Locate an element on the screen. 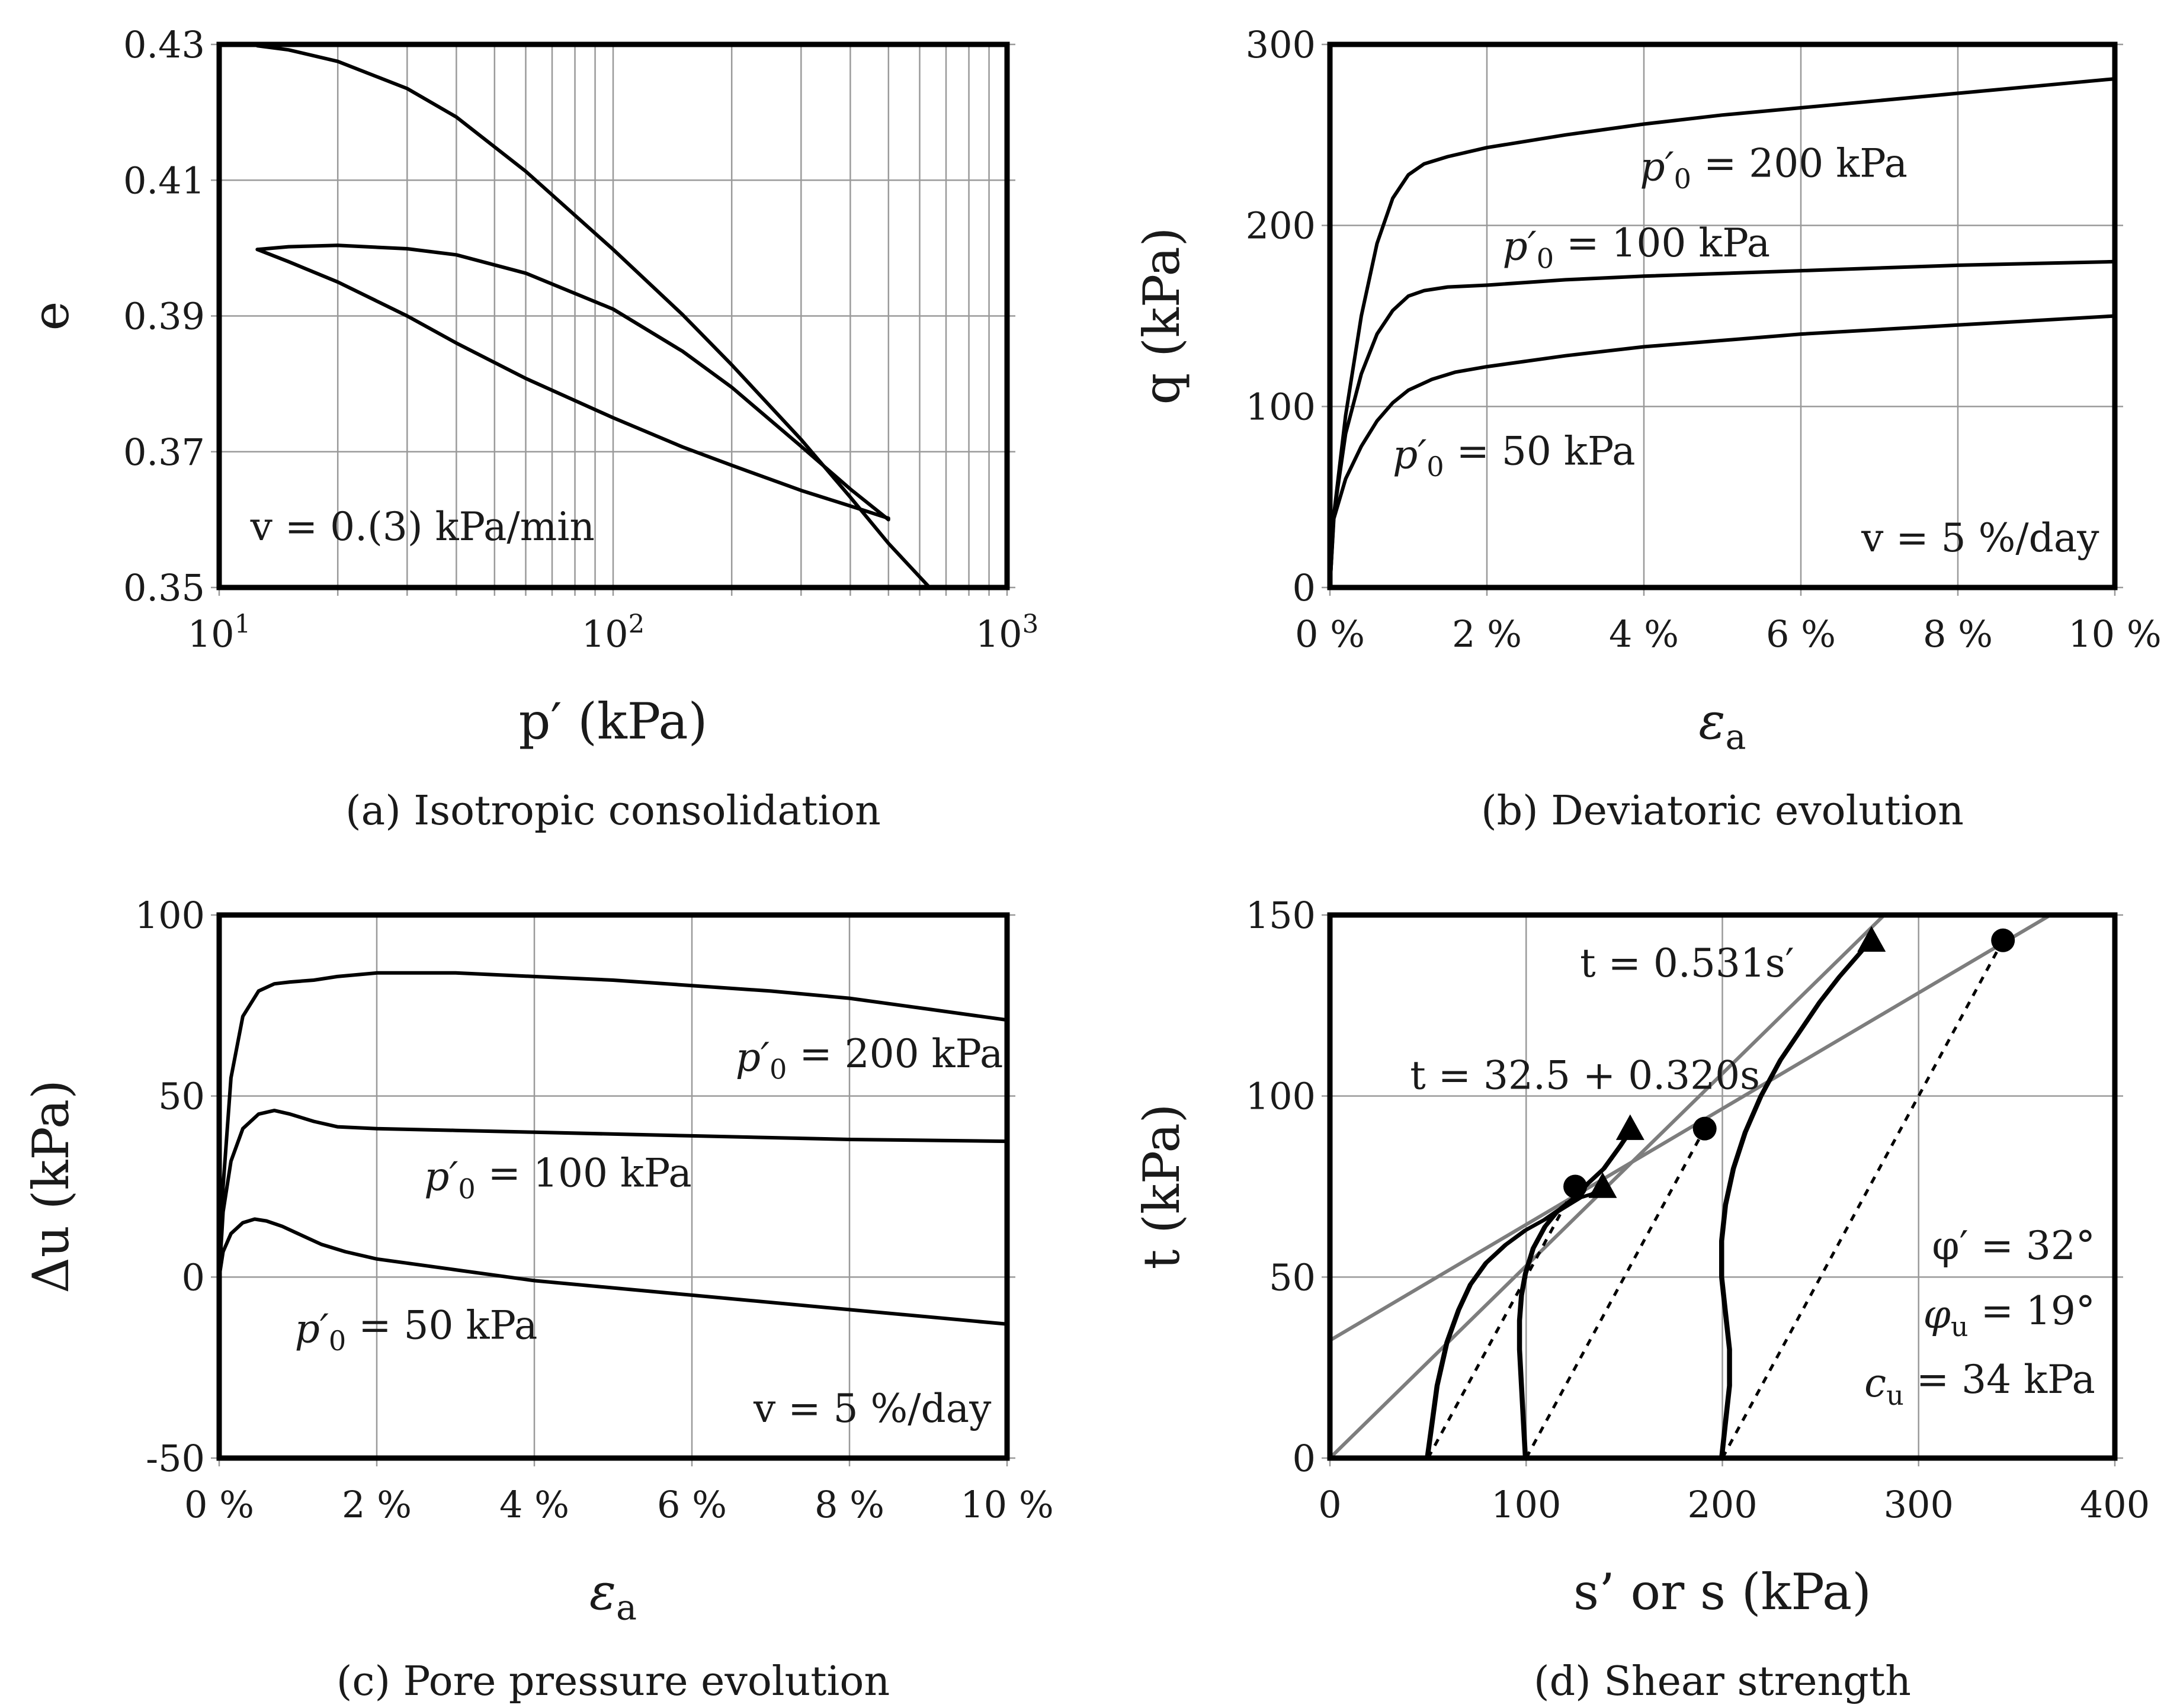  x-tick-label: 300 is located at coordinates (1919, 1504).